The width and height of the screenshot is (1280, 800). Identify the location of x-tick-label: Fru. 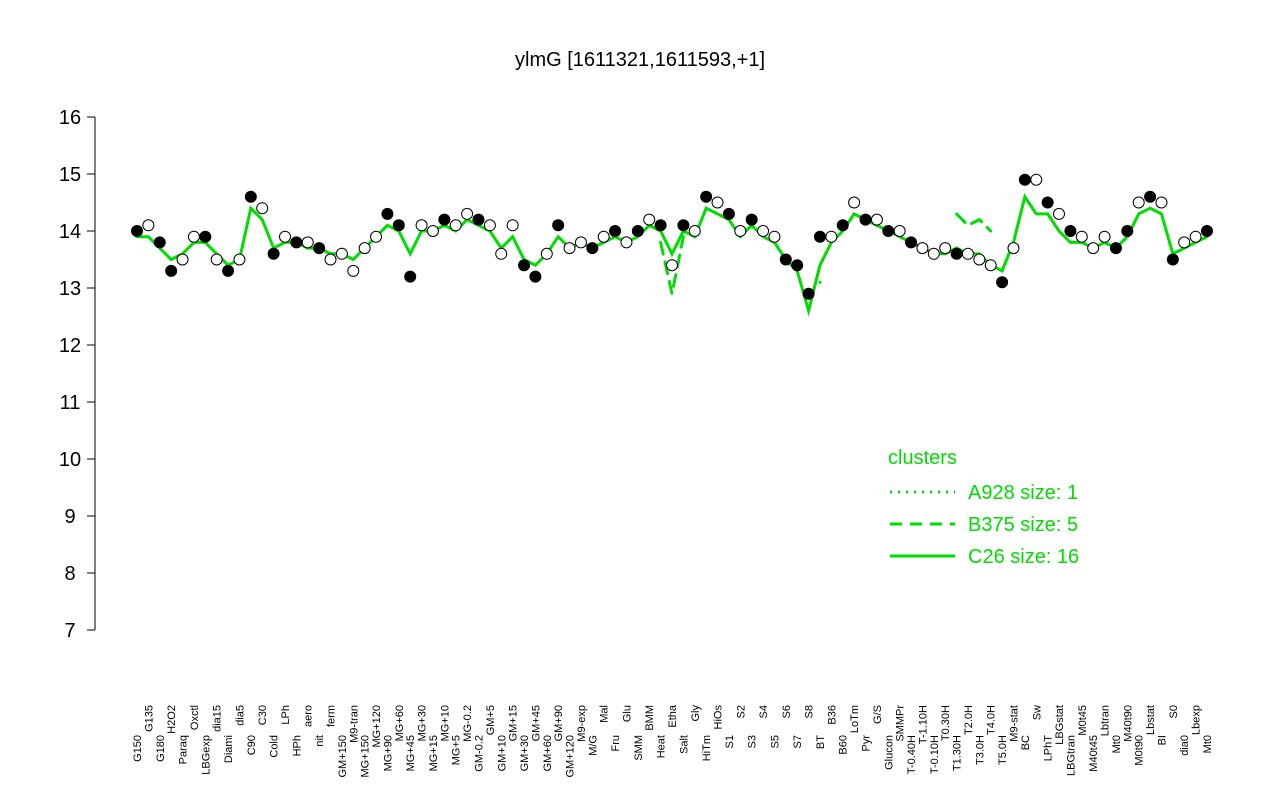
(616, 743).